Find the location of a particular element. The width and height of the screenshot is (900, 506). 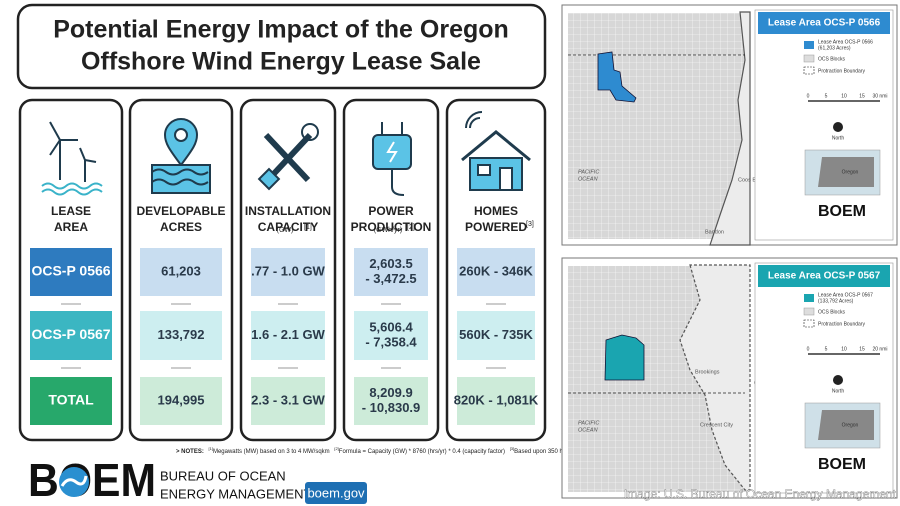

column-ref: [2] is located at coordinates (411, 227).